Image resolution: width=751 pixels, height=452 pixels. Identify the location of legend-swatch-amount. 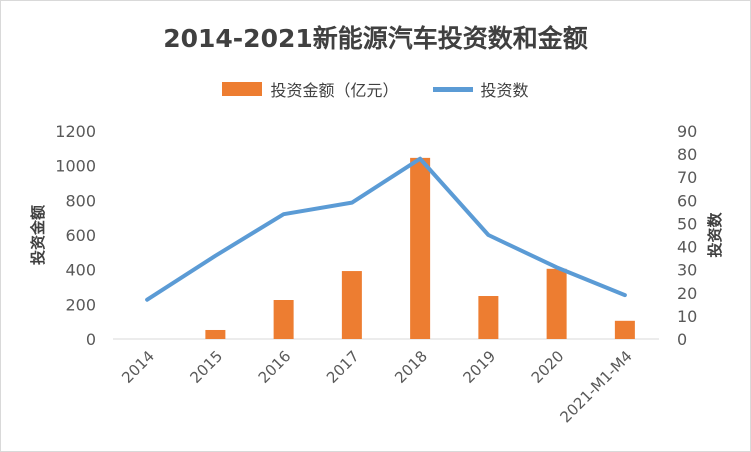
(242, 89).